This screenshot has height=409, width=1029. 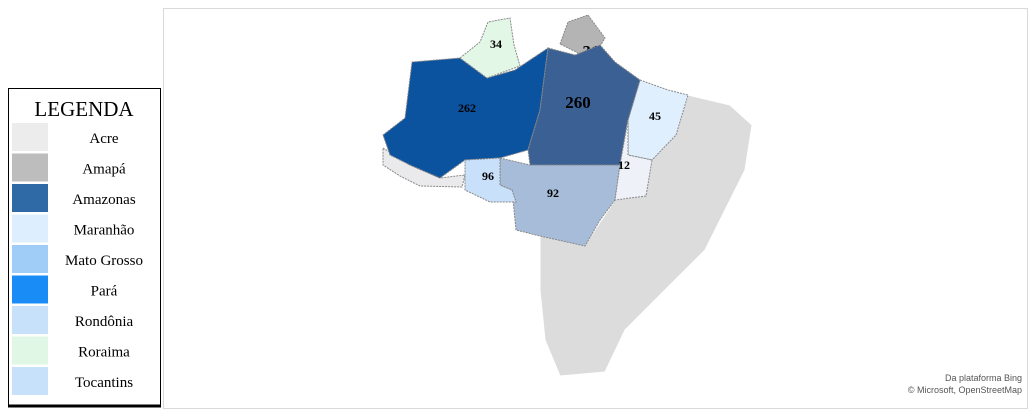 What do you see at coordinates (104, 261) in the screenshot?
I see `legend-label: Mato Grosso` at bounding box center [104, 261].